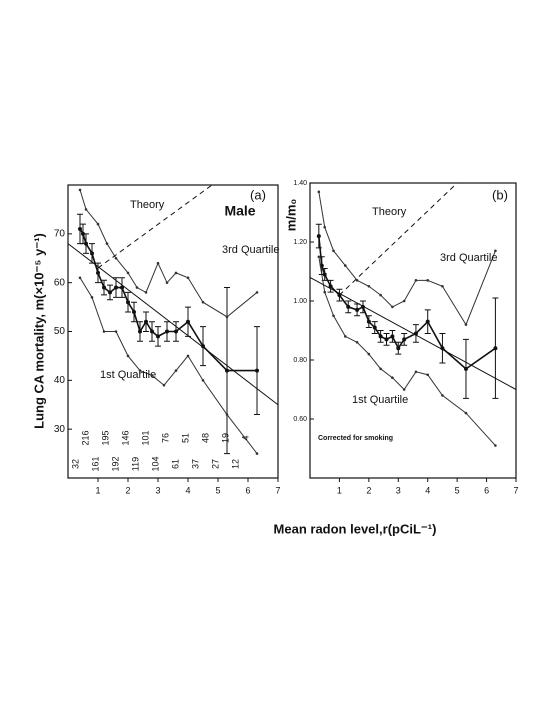 This screenshot has width=540, height=720. Describe the element at coordinates (60, 380) in the screenshot. I see `y-tick-label: 40` at that location.